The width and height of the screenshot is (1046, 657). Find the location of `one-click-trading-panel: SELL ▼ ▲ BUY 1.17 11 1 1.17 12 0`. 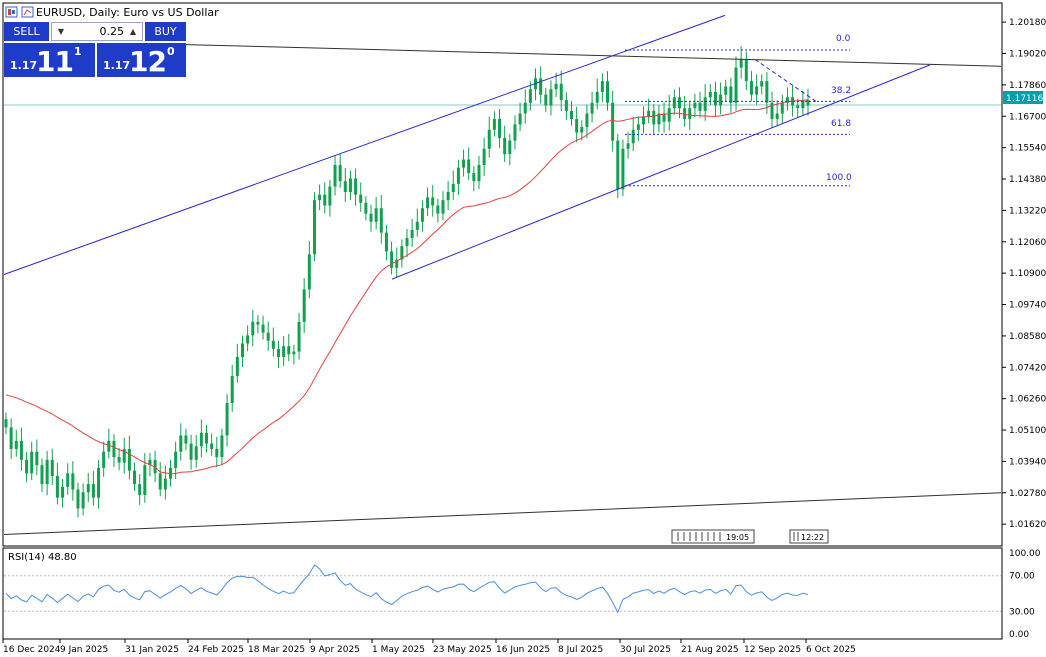

one-click-trading-panel: SELL ▼ ▲ BUY 1.17 11 1 1.17 12 0 is located at coordinates (95, 50).